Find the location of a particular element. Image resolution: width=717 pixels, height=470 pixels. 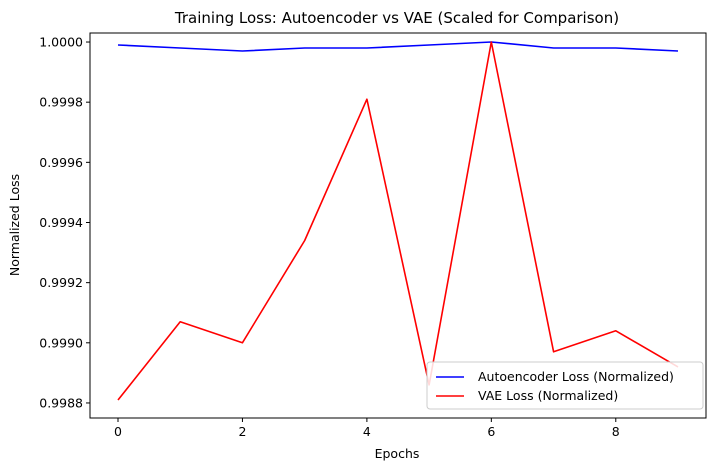

y-axis-title: Normalized Loss is located at coordinates (14, 225).